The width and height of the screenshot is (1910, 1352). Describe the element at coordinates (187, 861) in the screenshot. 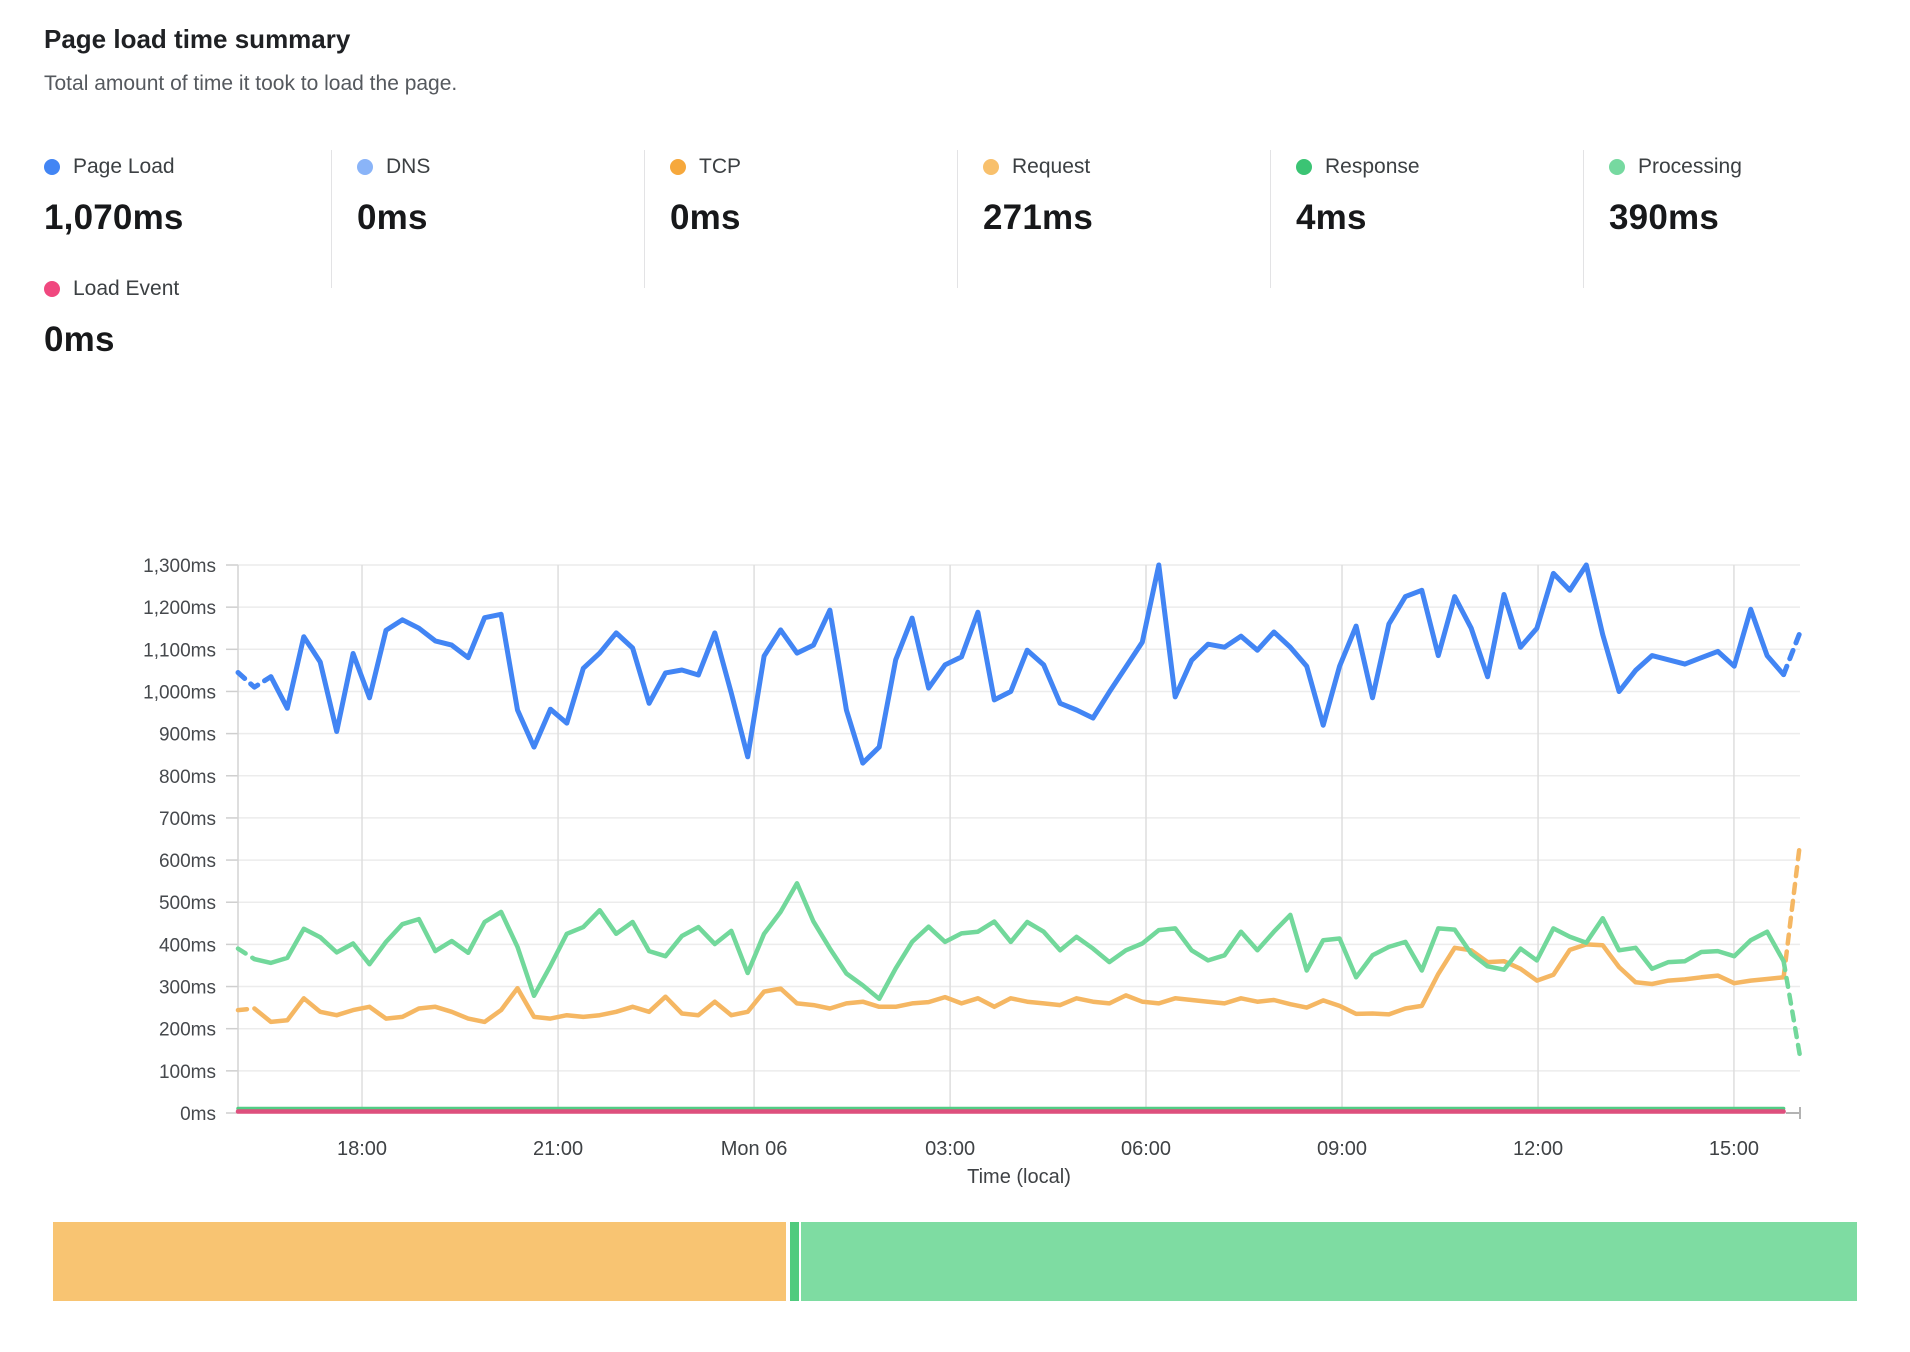

I see `y-tick-label: 600ms` at that location.